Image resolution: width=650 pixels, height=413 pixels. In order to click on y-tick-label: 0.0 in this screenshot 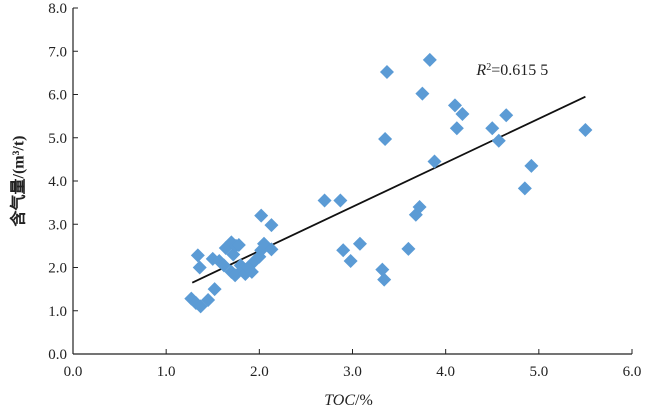, I will do `click(57, 355)`.